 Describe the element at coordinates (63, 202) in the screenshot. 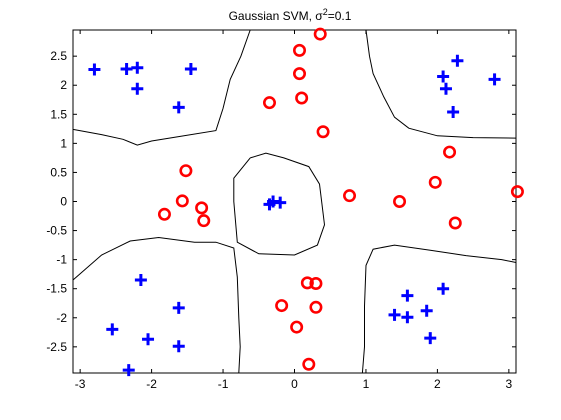

I see `y-tick-label: 0` at that location.